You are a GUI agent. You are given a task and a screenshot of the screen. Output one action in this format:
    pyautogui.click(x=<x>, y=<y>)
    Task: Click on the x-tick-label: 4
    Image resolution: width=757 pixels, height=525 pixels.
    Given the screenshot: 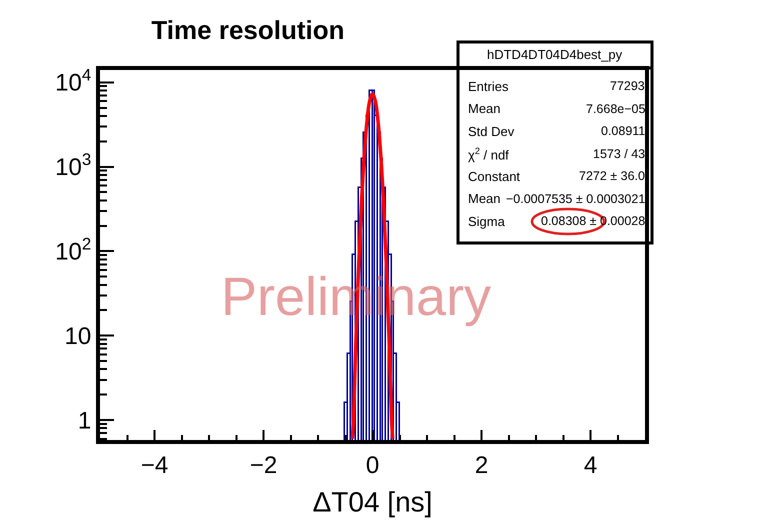 What is the action you would take?
    pyautogui.click(x=591, y=465)
    